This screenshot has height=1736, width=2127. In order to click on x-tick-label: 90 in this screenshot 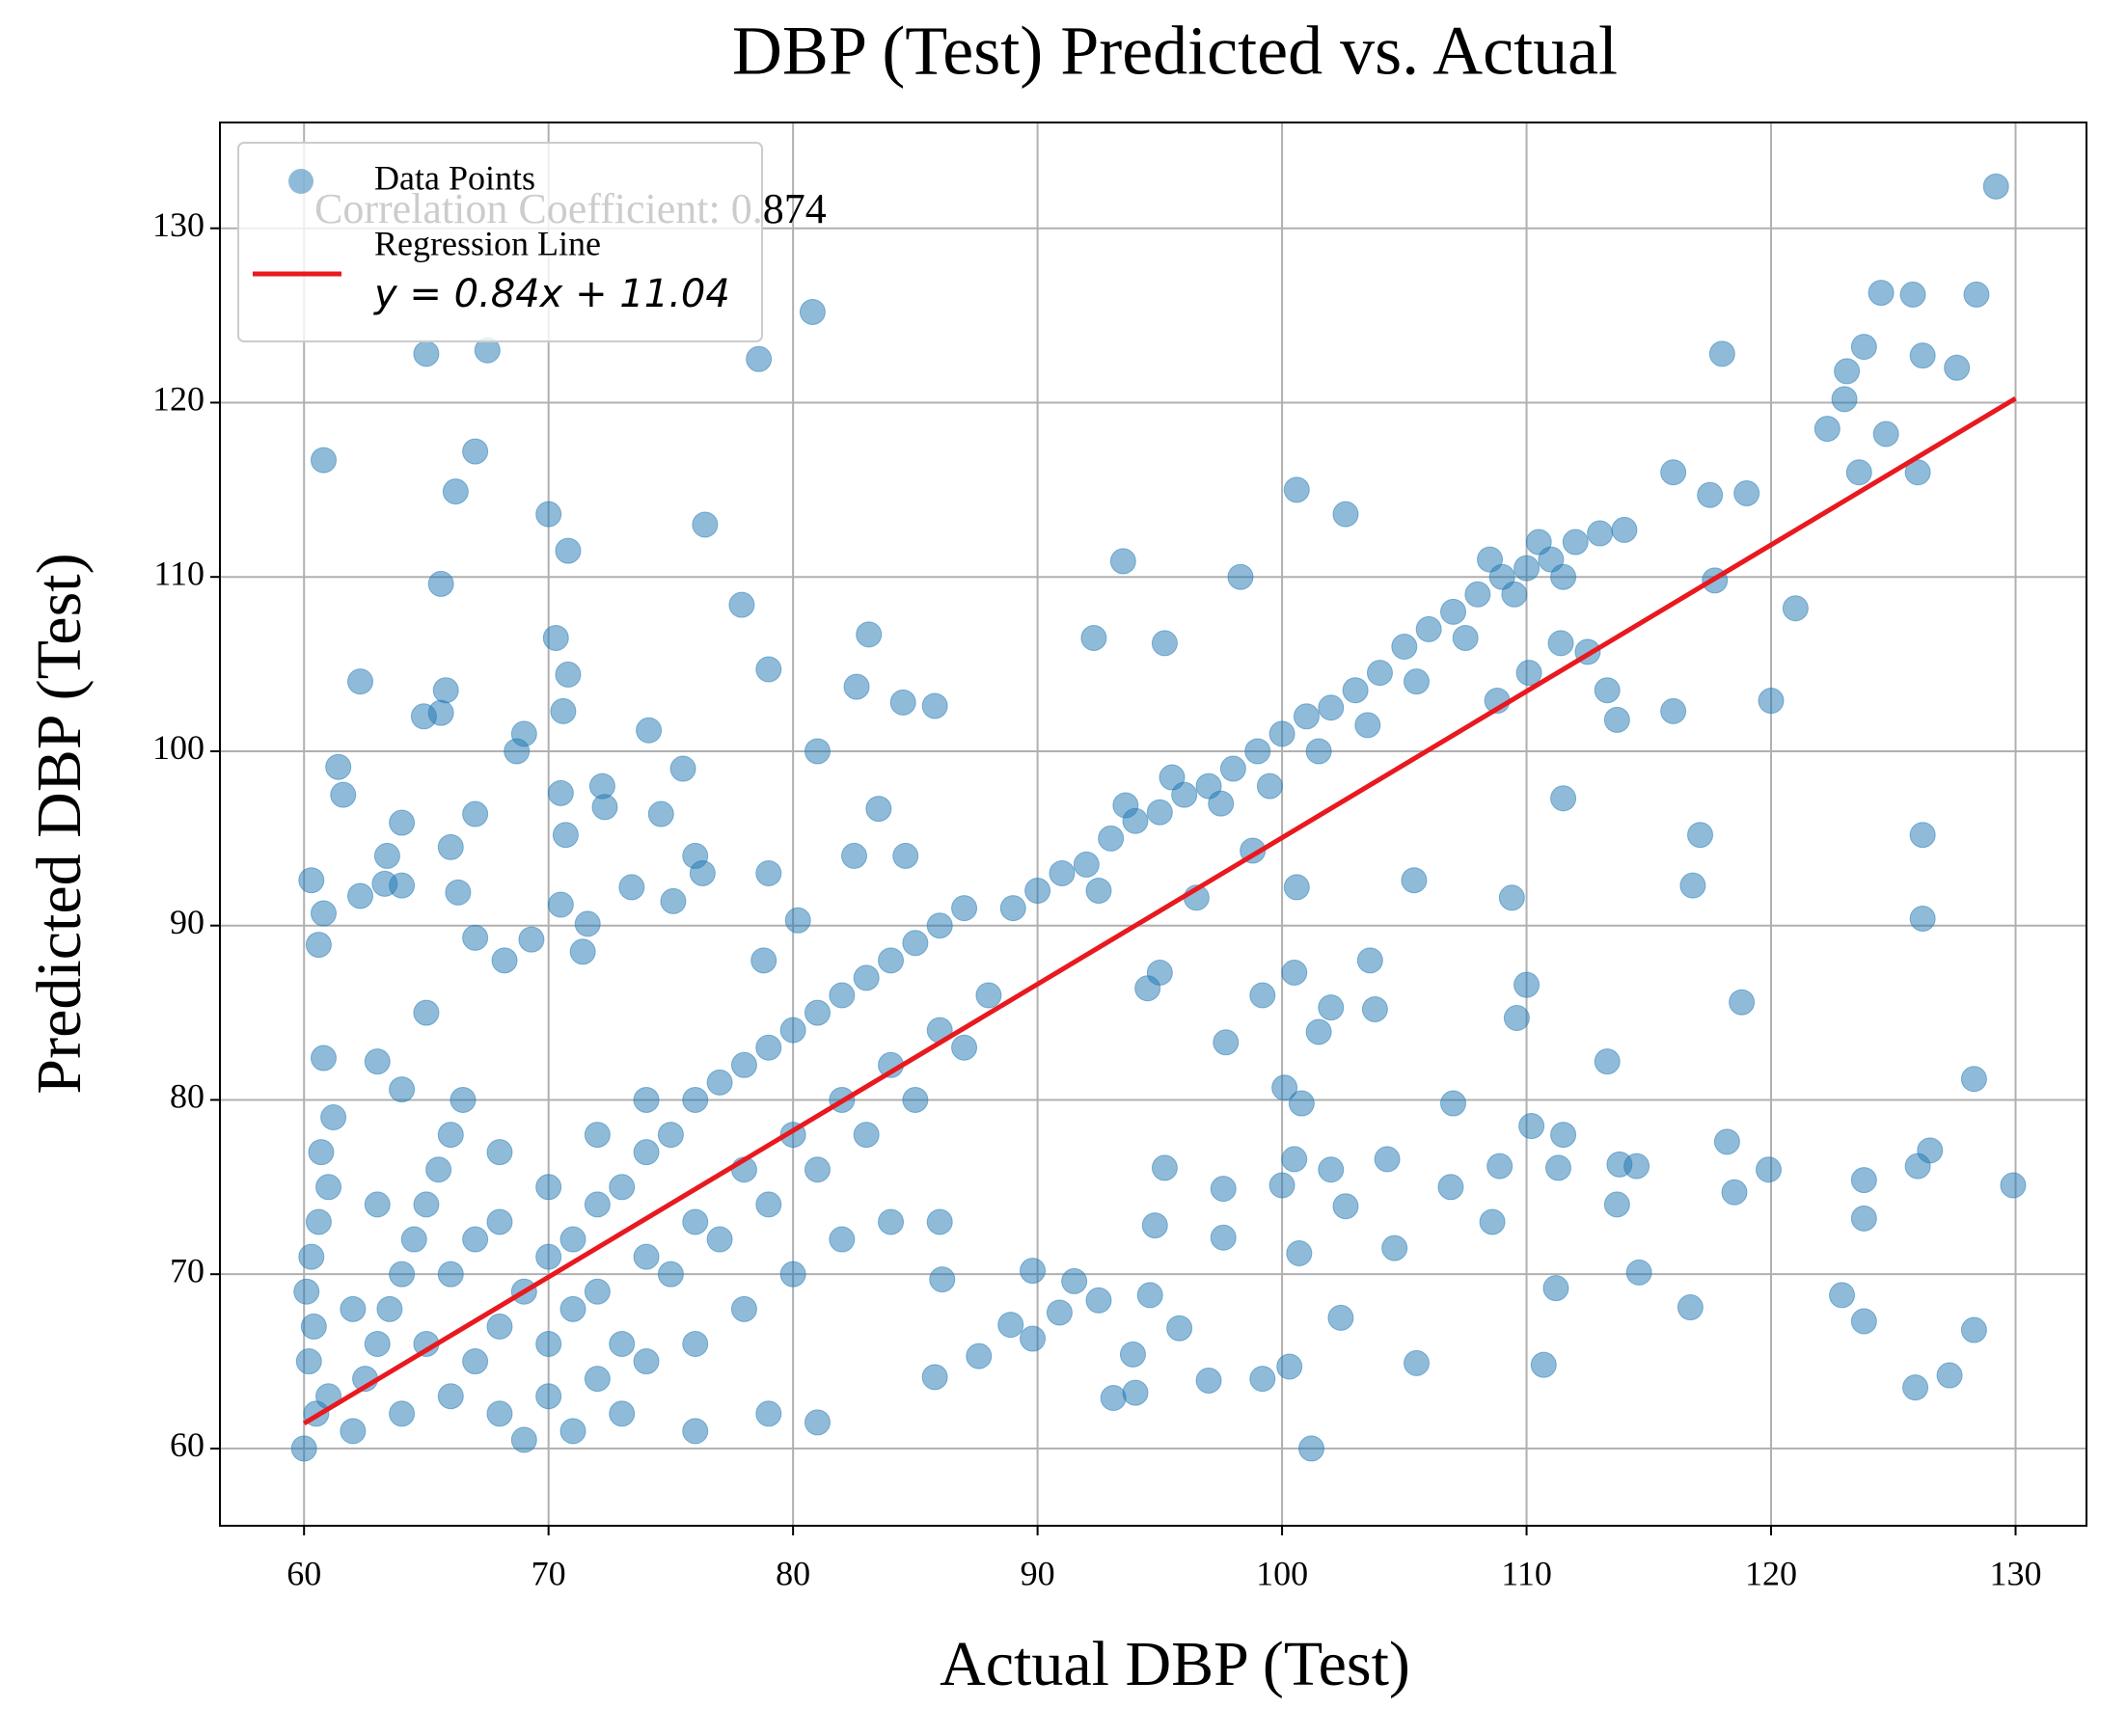, I will do `click(1038, 1573)`.